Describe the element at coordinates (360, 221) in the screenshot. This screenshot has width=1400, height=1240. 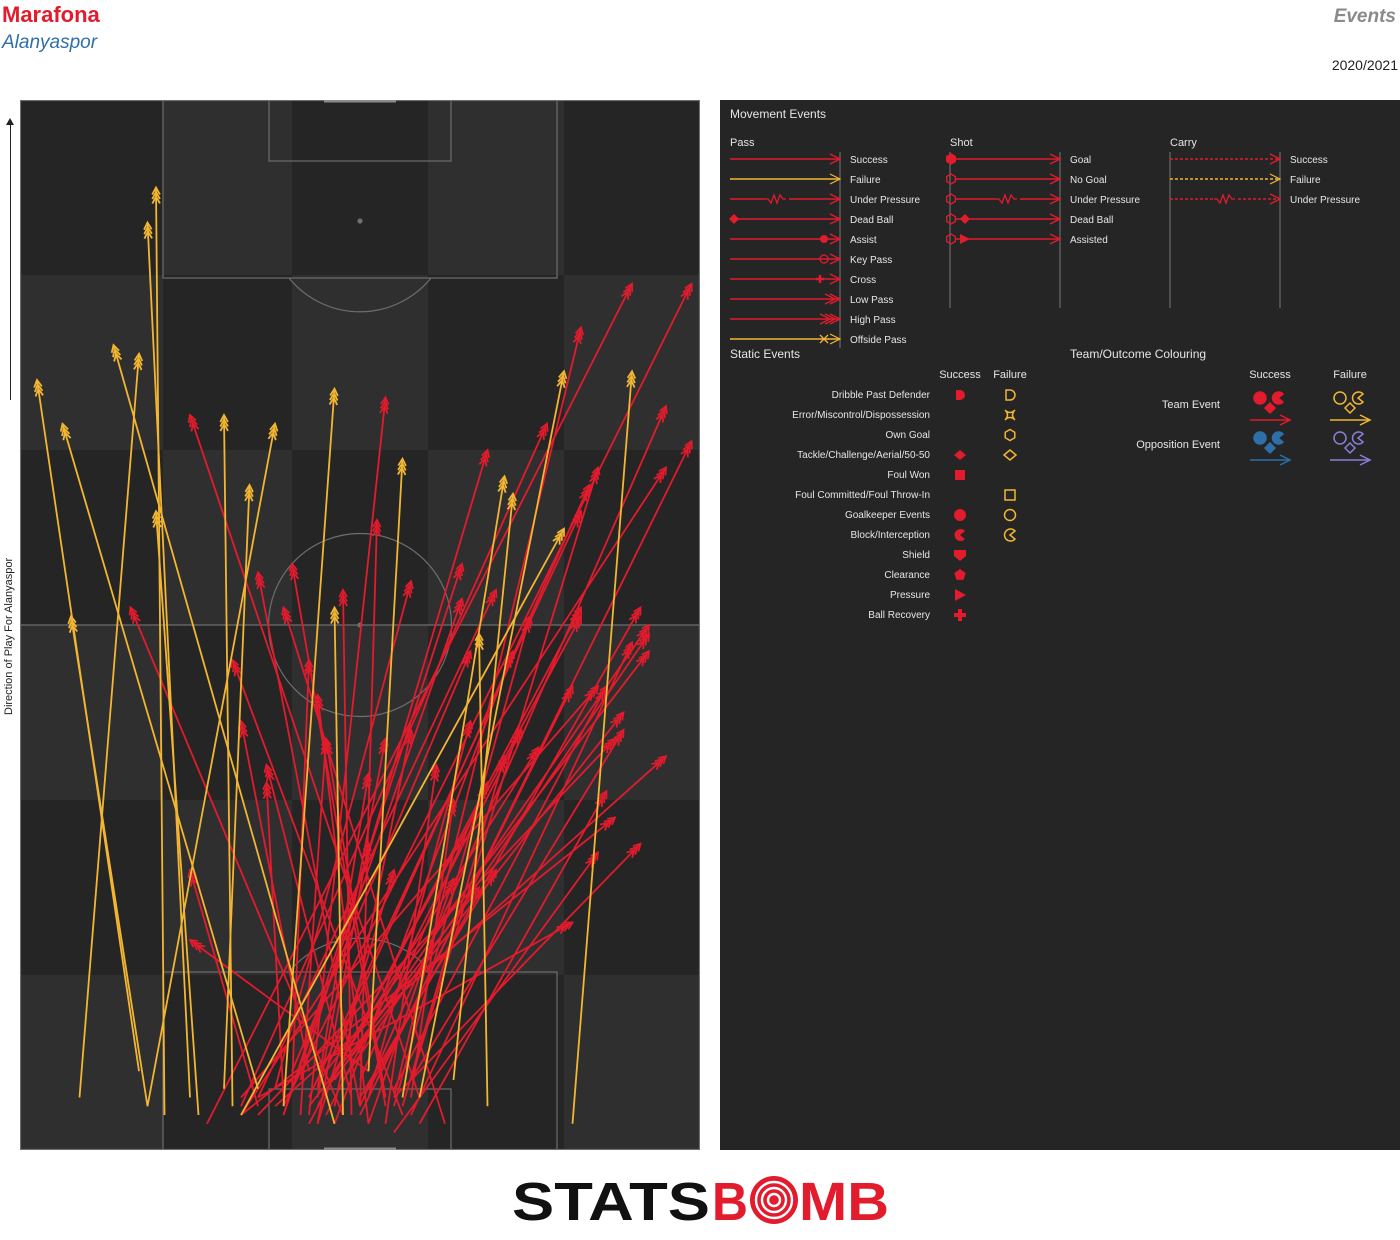
I see `top-penalty-spot` at that location.